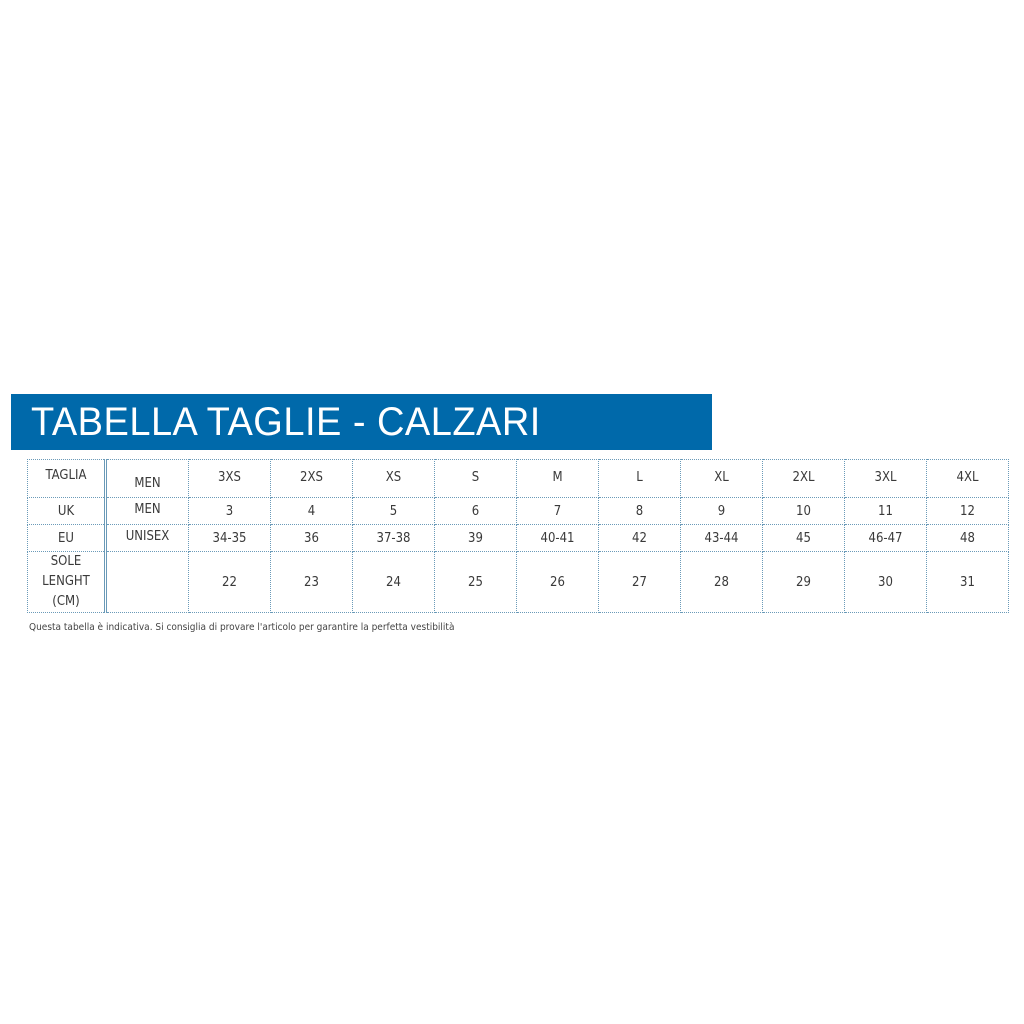 The width and height of the screenshot is (1024, 1024). I want to click on row-sublabel, so click(147, 582).